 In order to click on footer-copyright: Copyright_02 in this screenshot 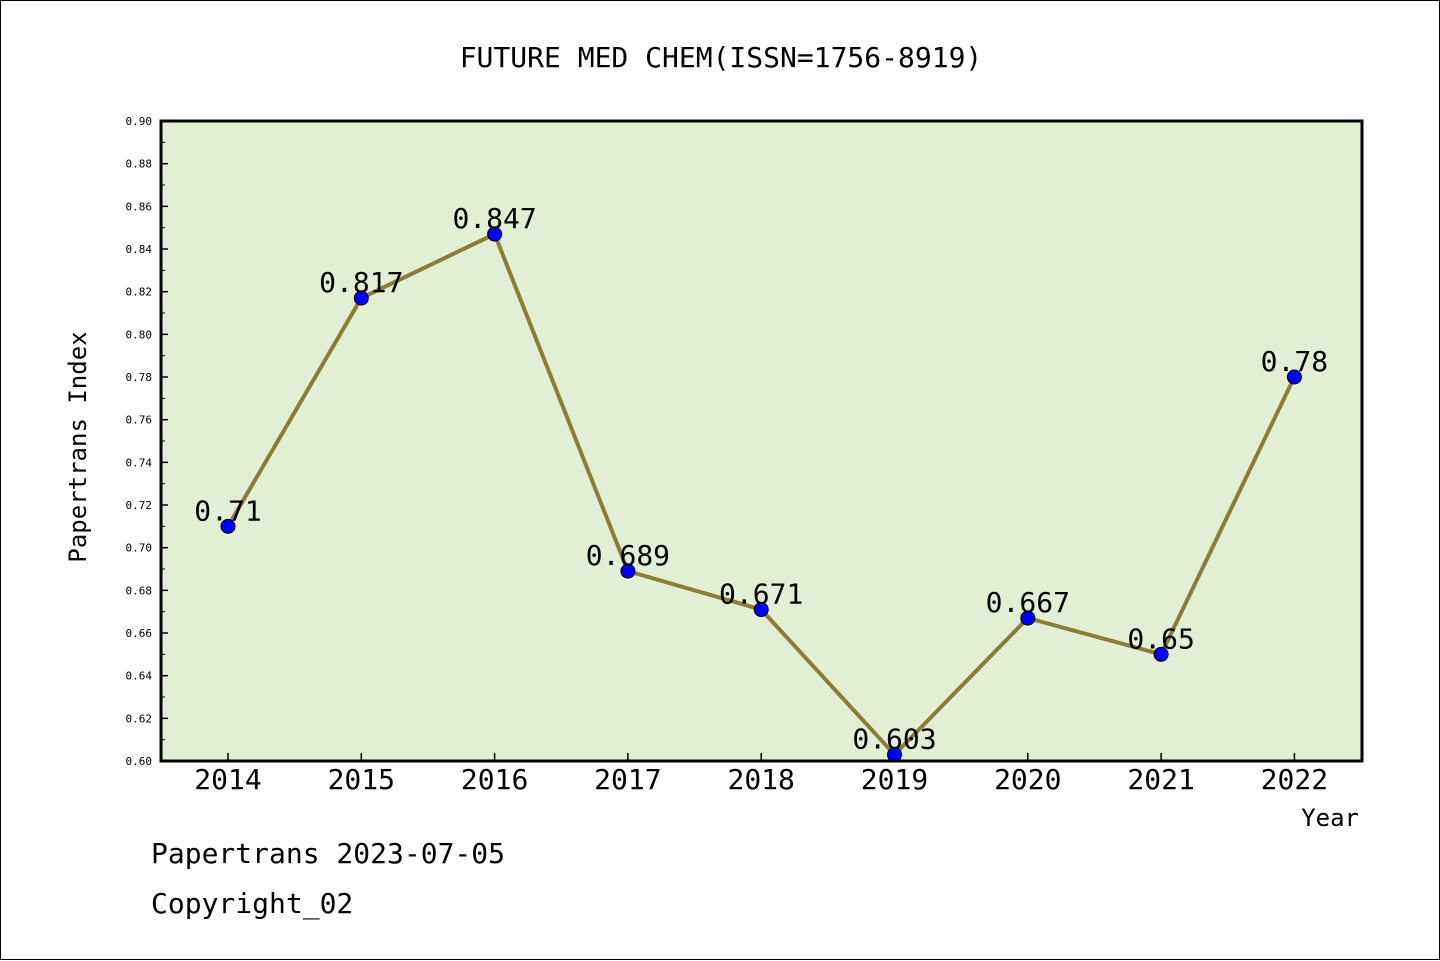, I will do `click(252, 903)`.